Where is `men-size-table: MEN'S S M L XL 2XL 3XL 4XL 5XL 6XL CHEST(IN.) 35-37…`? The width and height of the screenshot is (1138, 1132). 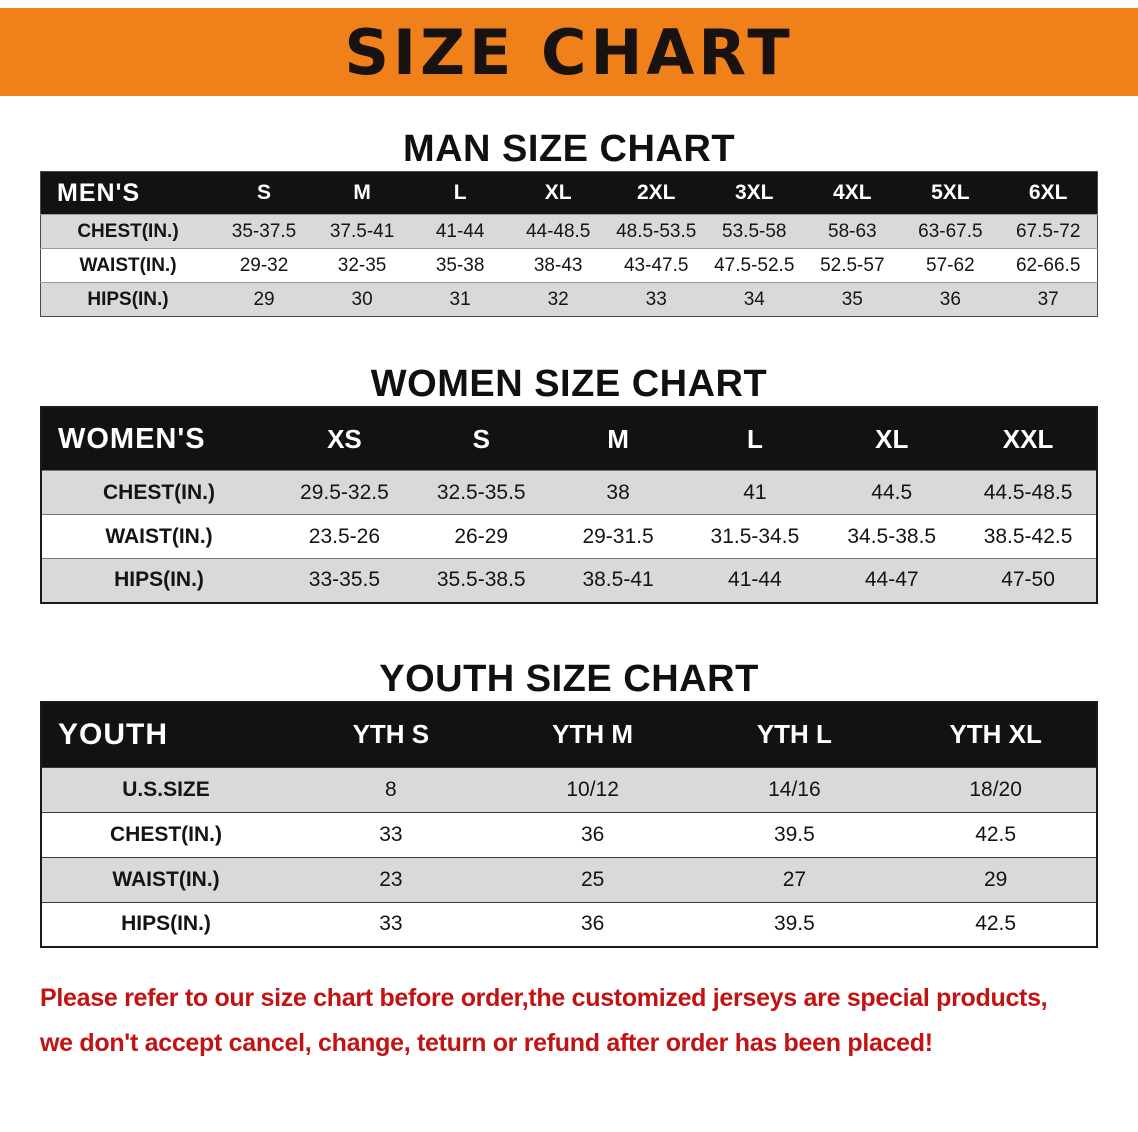 men-size-table: MEN'S S M L XL 2XL 3XL 4XL 5XL 6XL CHEST(IN.) 35-37… is located at coordinates (569, 244).